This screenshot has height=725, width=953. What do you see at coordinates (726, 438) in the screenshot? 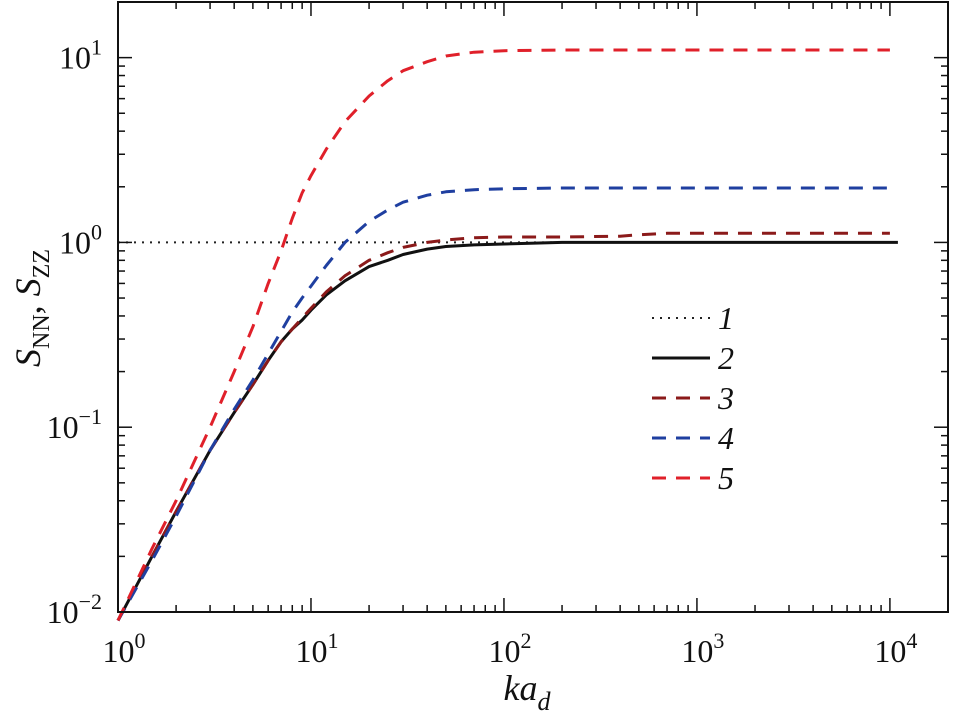
I see `legend-label-4: 4` at bounding box center [726, 438].